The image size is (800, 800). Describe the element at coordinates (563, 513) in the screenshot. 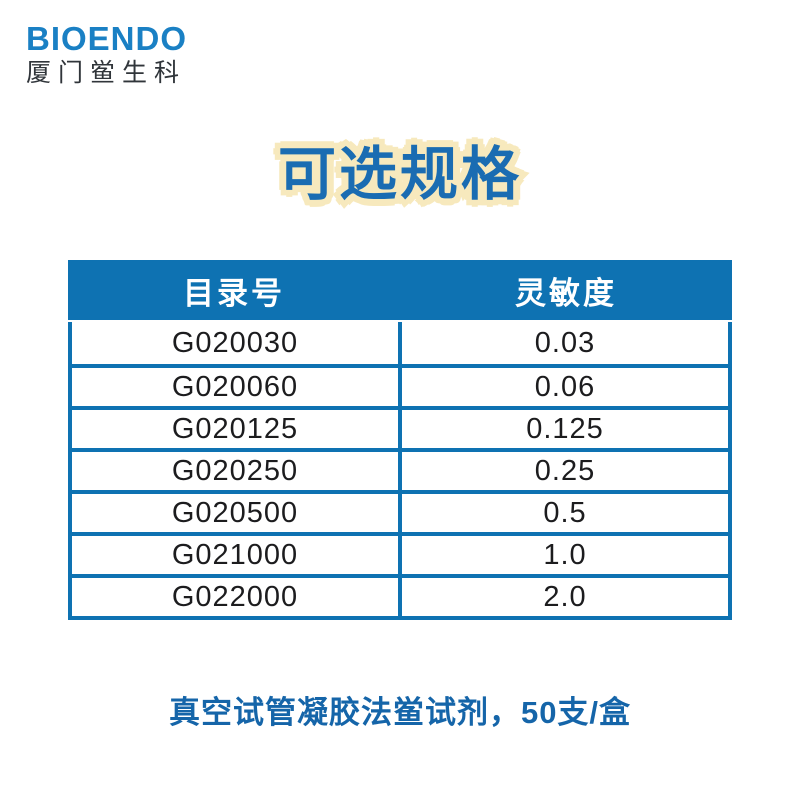

I see `sensitivity-cell: 0.5` at that location.